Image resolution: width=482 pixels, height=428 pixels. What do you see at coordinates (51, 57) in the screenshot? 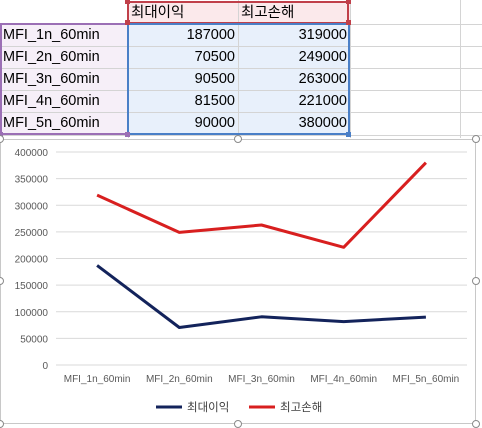
I see `row-label-cell: MFI_2n_60min` at bounding box center [51, 57].